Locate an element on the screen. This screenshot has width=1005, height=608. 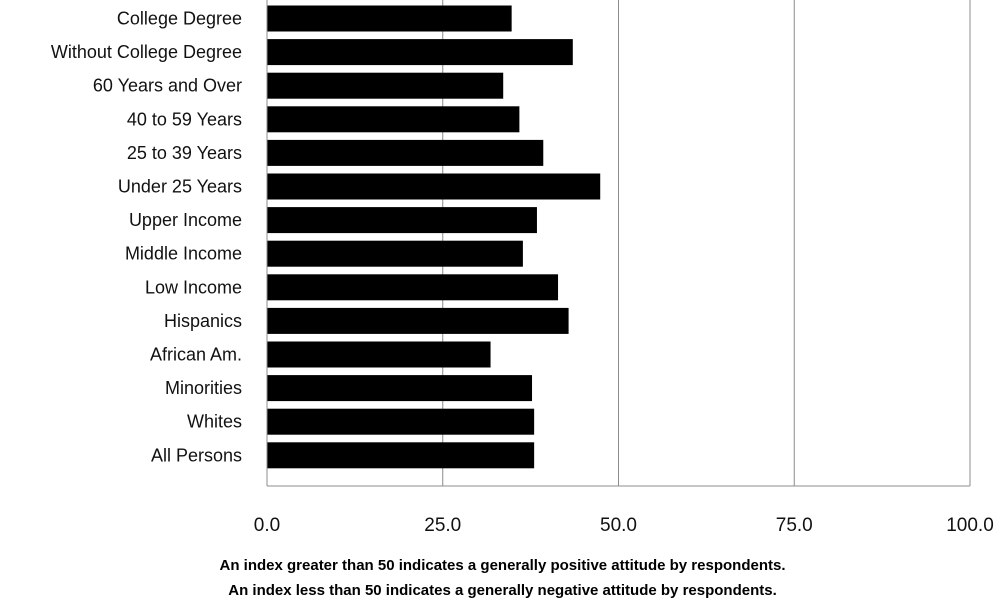
x-tick-label-0: 0.0 is located at coordinates (267, 525).